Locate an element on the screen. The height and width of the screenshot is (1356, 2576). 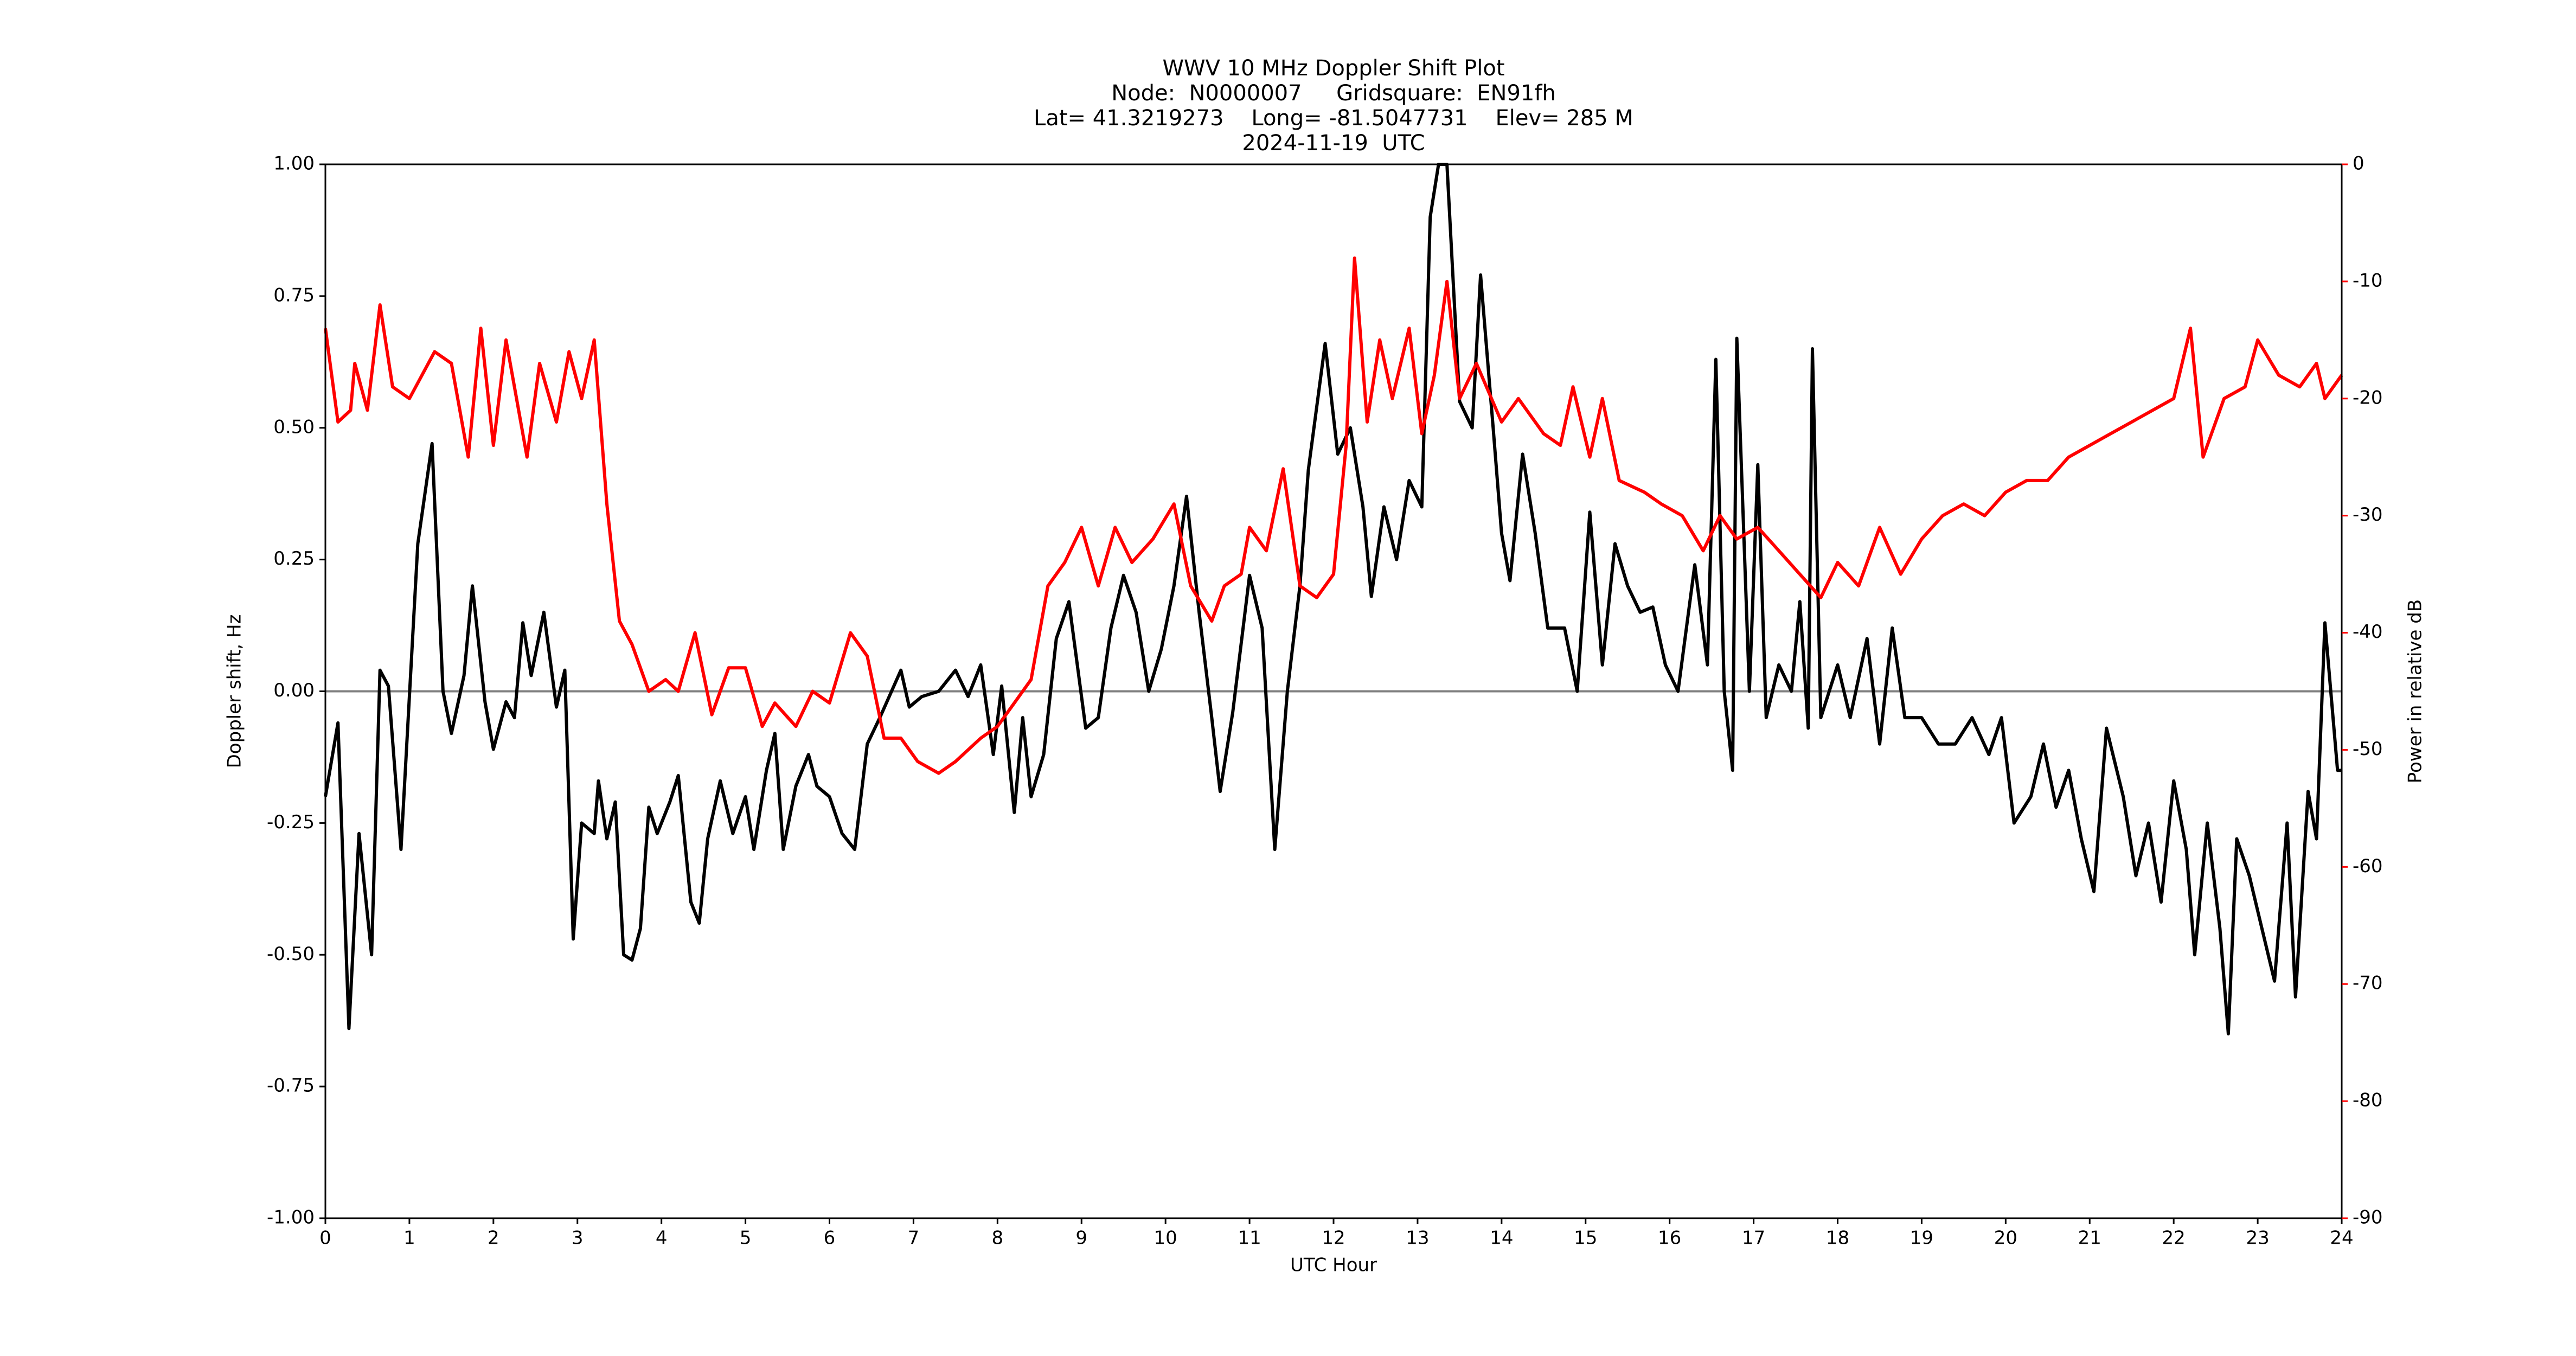
x-tick-label: 5 is located at coordinates (746, 1238).